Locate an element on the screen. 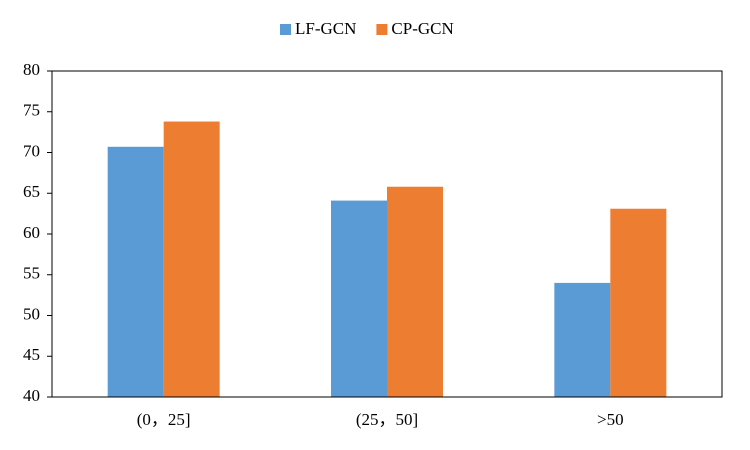 The width and height of the screenshot is (750, 450). y-tick-label: 50 is located at coordinates (31, 313).